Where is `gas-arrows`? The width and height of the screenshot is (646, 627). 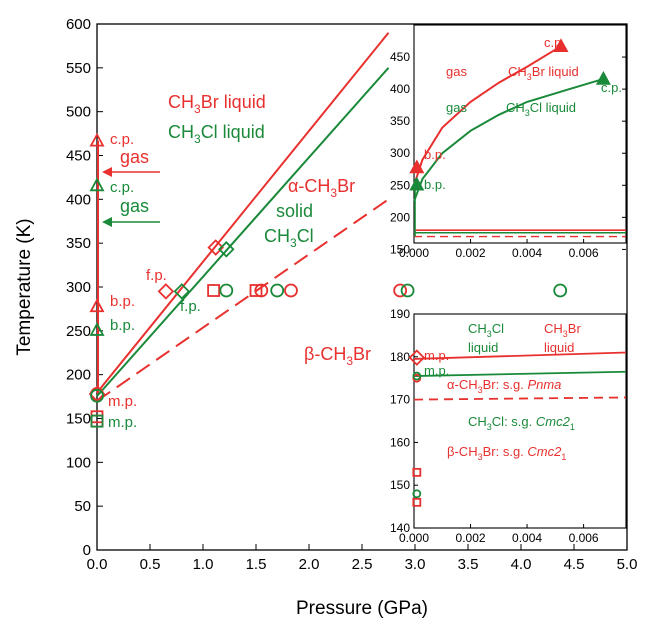 gas-arrows is located at coordinates (131, 197).